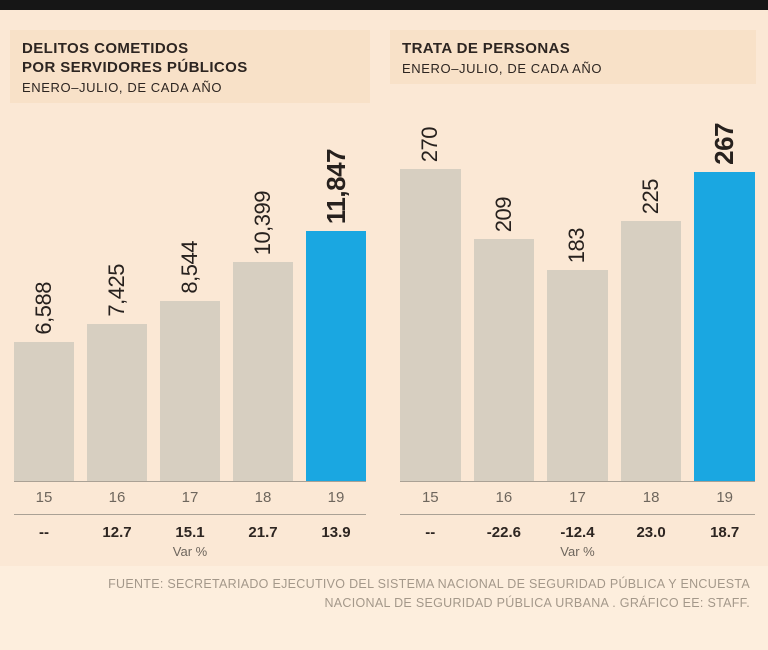  What do you see at coordinates (43, 308) in the screenshot?
I see `bar-value-label: 6,588` at bounding box center [43, 308].